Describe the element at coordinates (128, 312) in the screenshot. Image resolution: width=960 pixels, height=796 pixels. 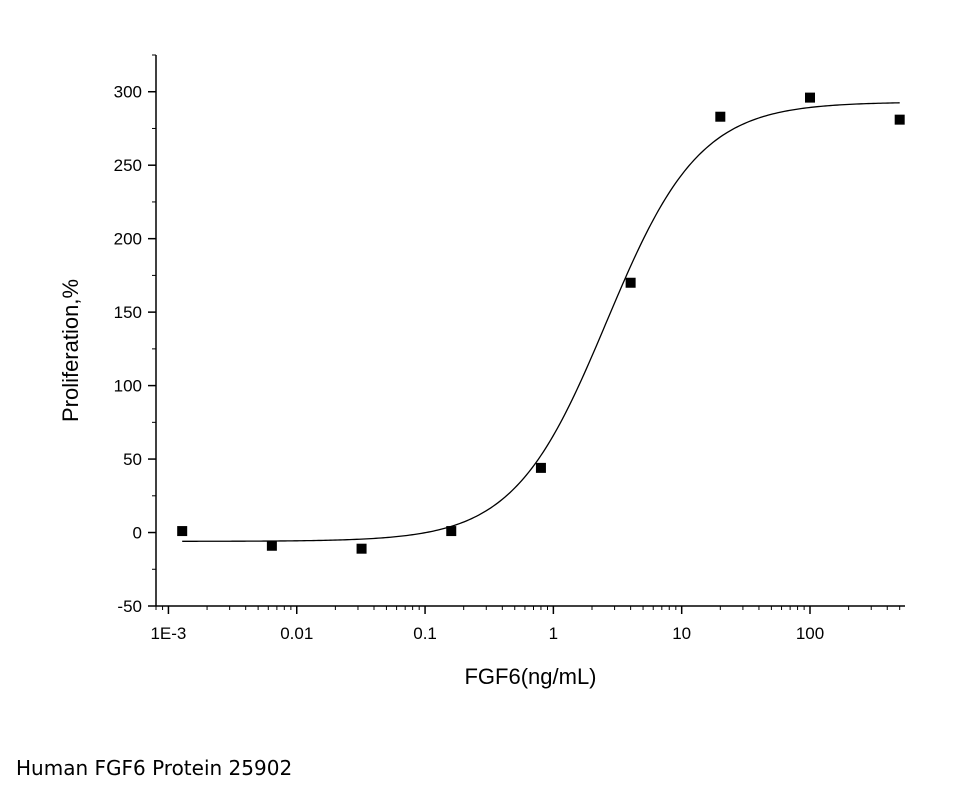
I see `y-tick-label: 150` at that location.